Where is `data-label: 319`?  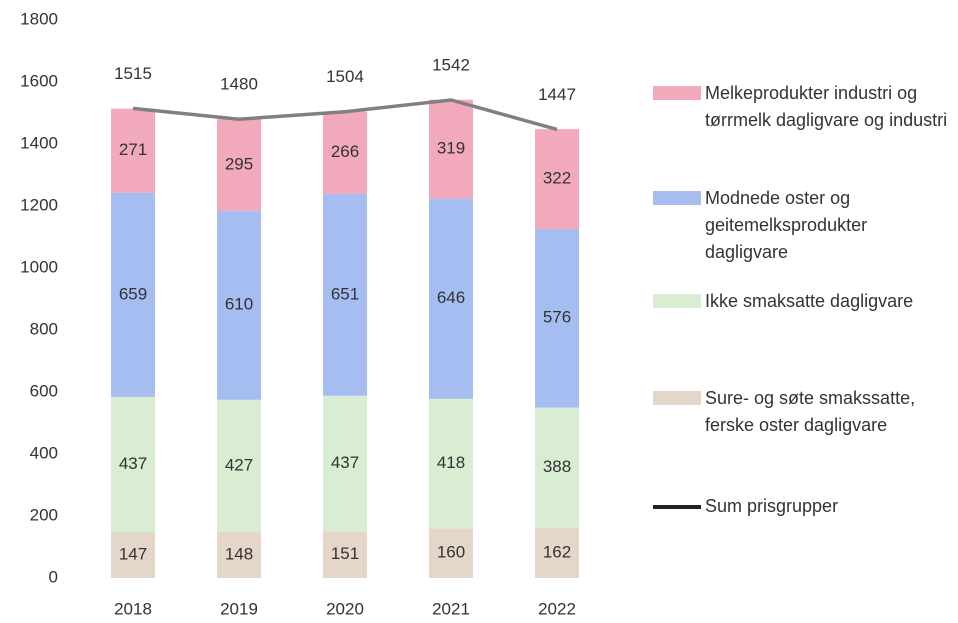 data-label: 319 is located at coordinates (451, 148).